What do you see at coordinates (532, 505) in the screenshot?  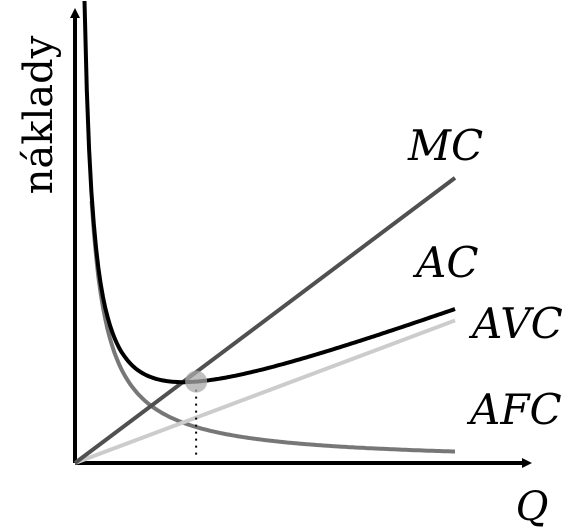 I see `x-axis-label: Q` at bounding box center [532, 505].